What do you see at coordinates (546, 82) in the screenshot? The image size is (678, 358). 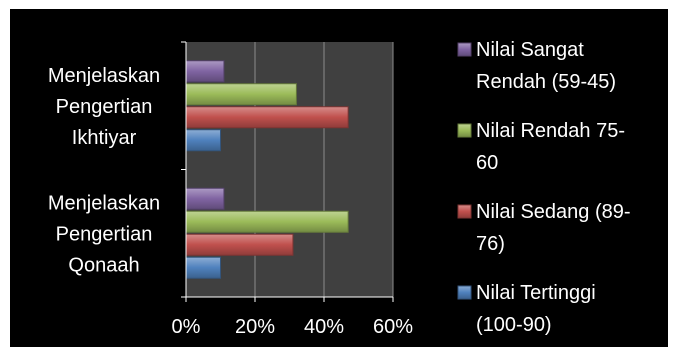 I see `legend-label: Rendah (59-45)` at bounding box center [546, 82].